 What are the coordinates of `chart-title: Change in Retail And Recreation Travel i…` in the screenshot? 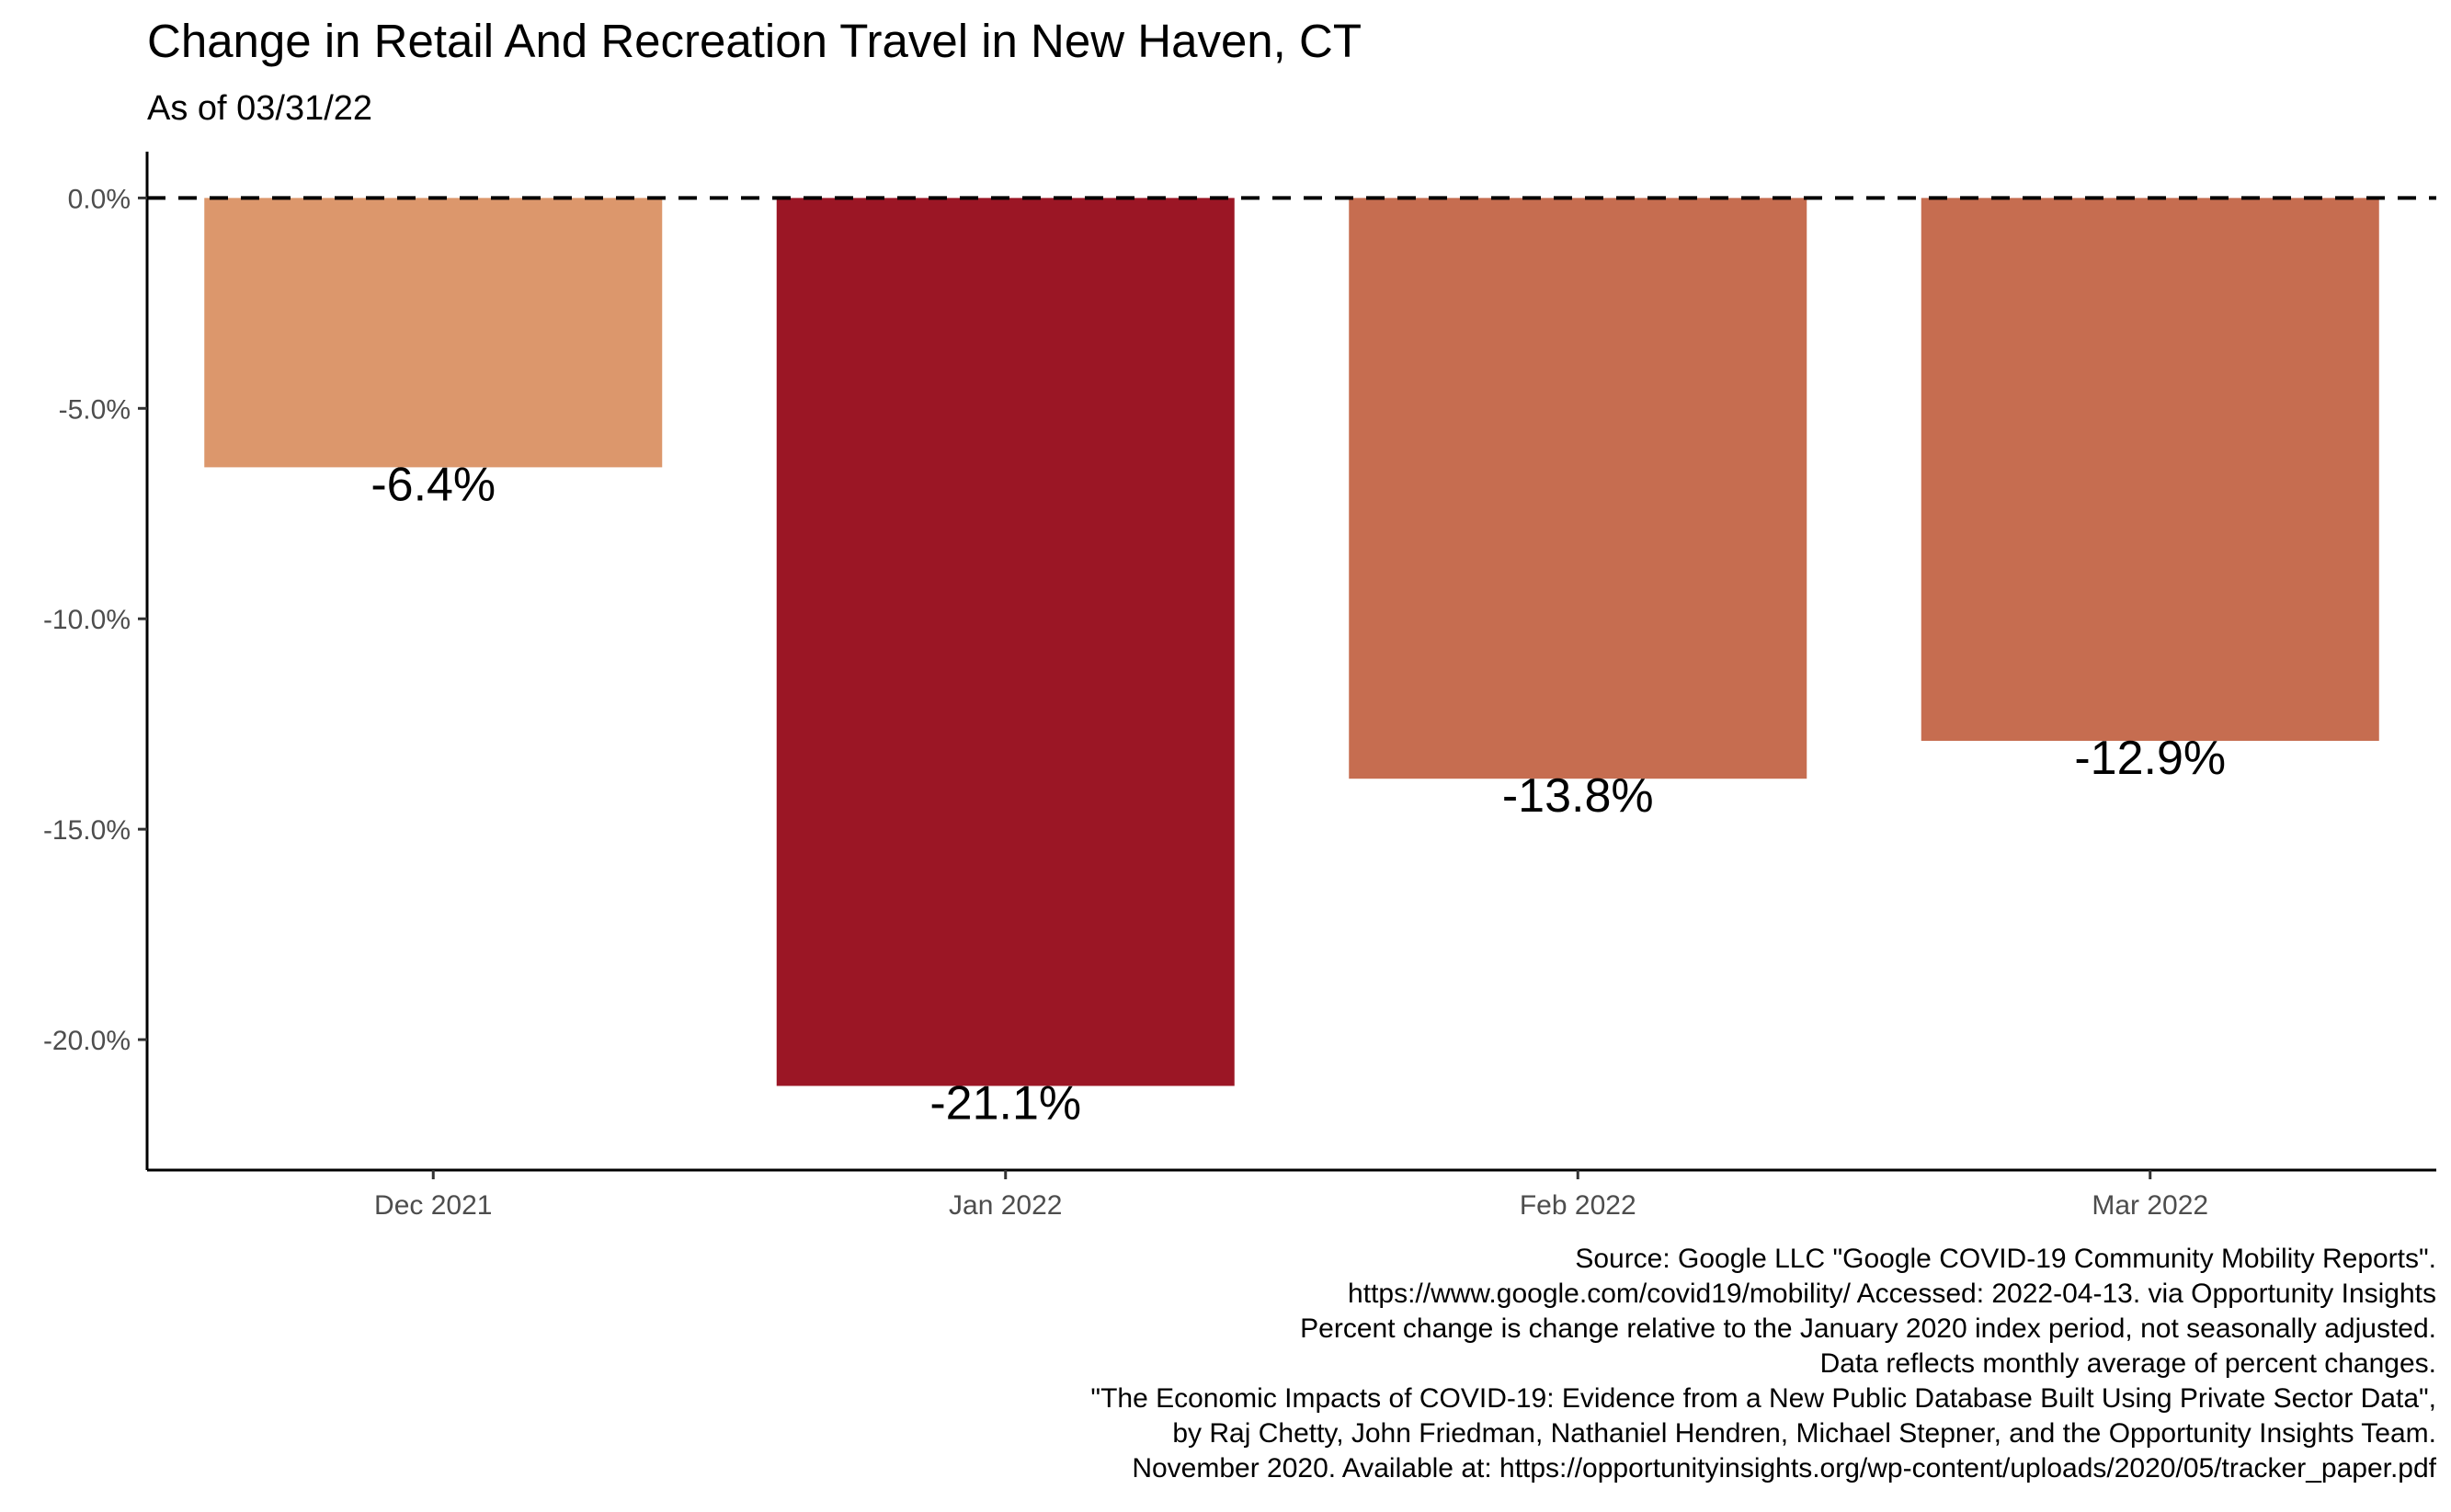 It's located at (754, 41).